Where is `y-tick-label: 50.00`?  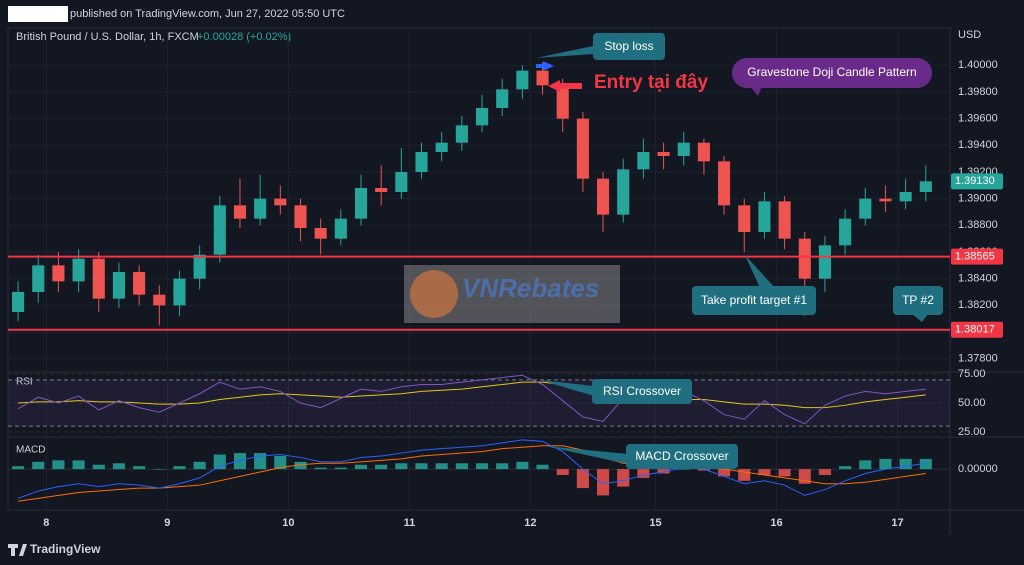 y-tick-label: 50.00 is located at coordinates (972, 403).